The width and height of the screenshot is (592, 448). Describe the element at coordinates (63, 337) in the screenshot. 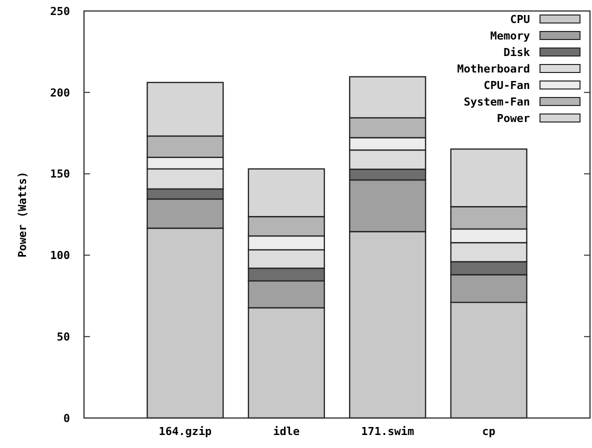

I see `y-tick-label: 50` at that location.